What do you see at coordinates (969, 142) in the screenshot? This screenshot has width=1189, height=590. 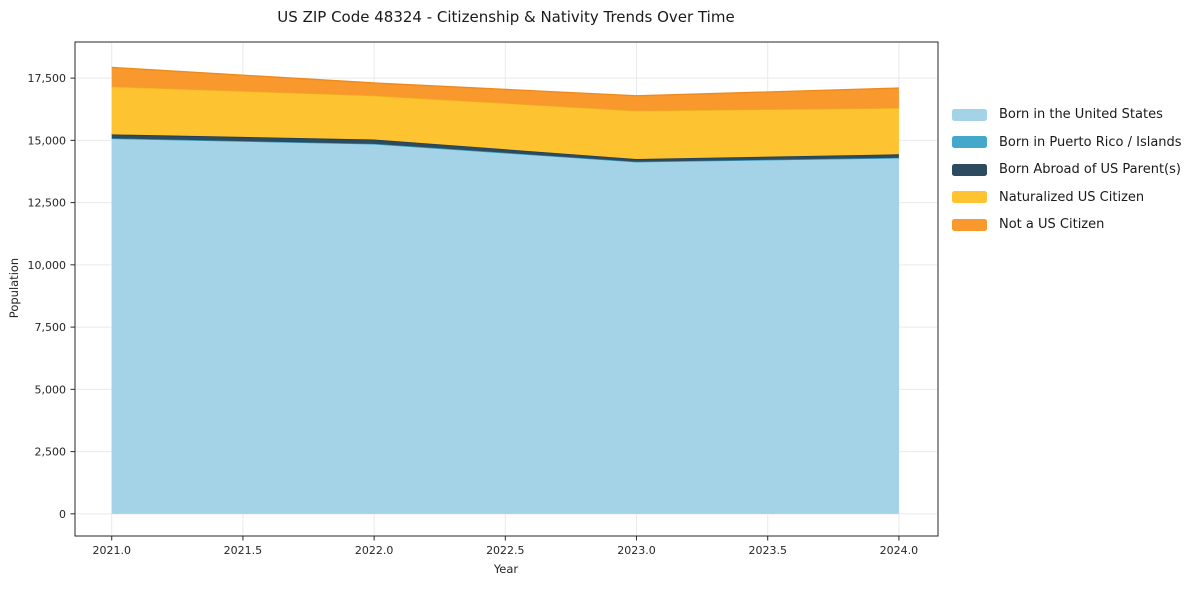 I see `legend-swatch-born-in-puerto-rico-islands` at bounding box center [969, 142].